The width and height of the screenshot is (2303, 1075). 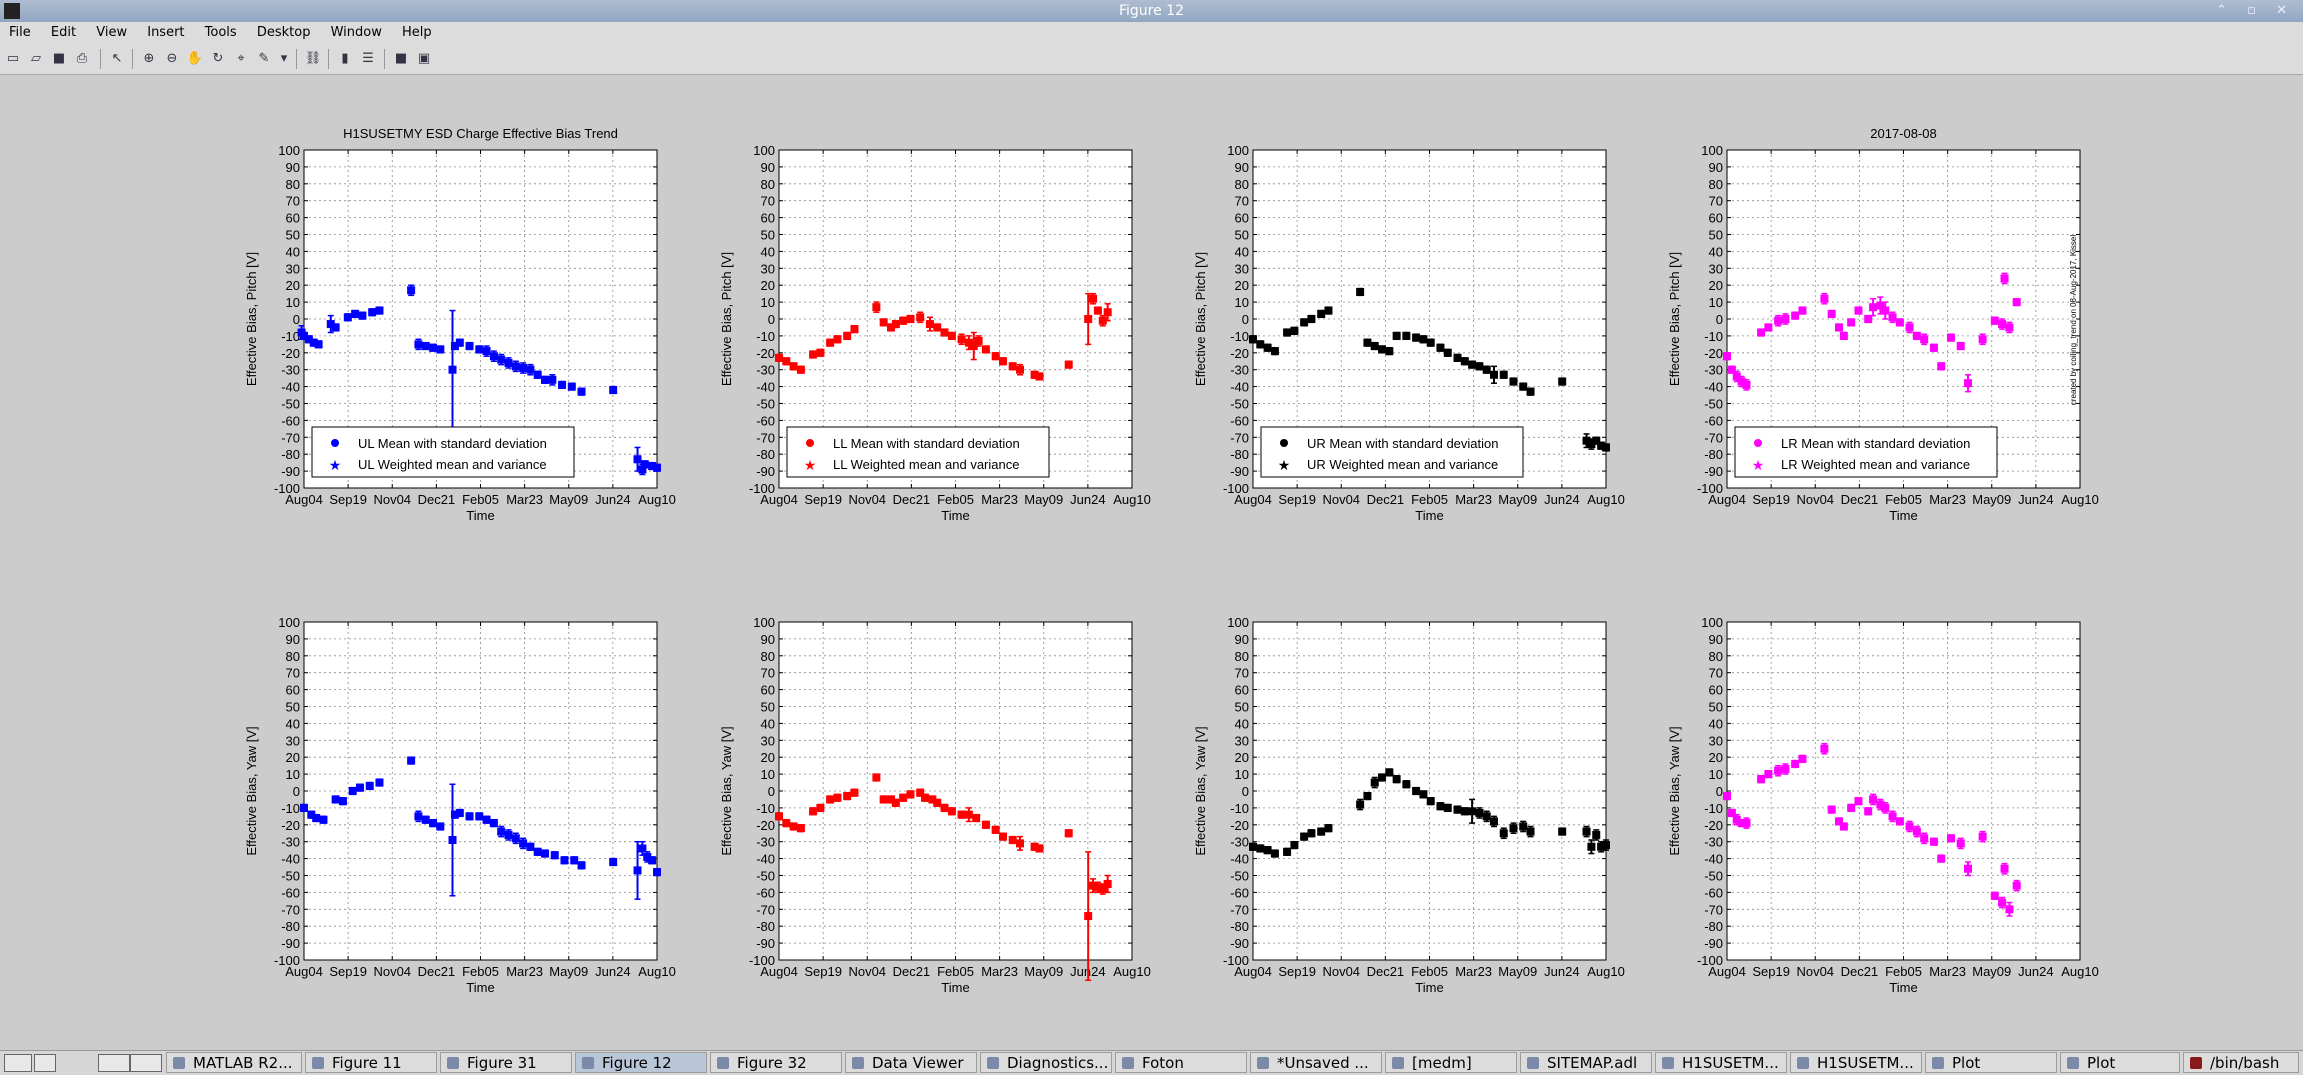 I want to click on window-controls: ⌃ ▫ ✕, so click(x=2255, y=10).